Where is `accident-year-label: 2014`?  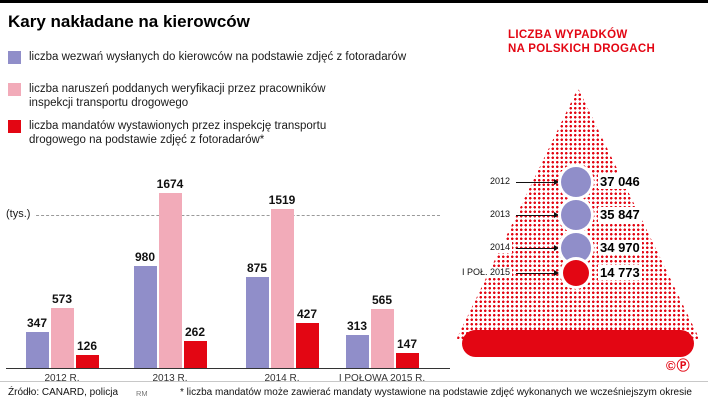 accident-year-label: 2014 is located at coordinates (476, 247).